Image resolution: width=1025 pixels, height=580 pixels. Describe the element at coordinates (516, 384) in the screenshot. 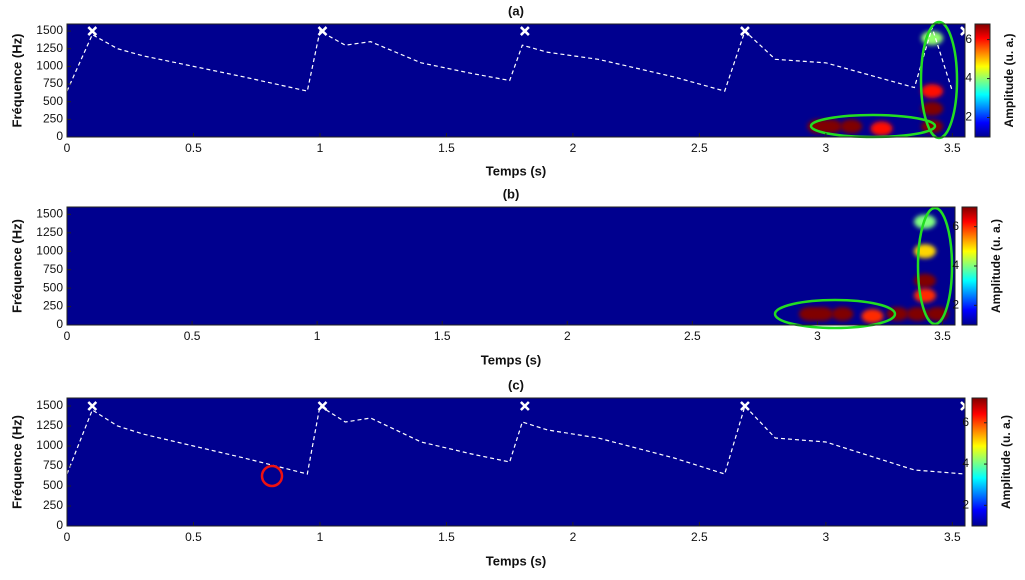

I see `panel-title: (c)` at that location.